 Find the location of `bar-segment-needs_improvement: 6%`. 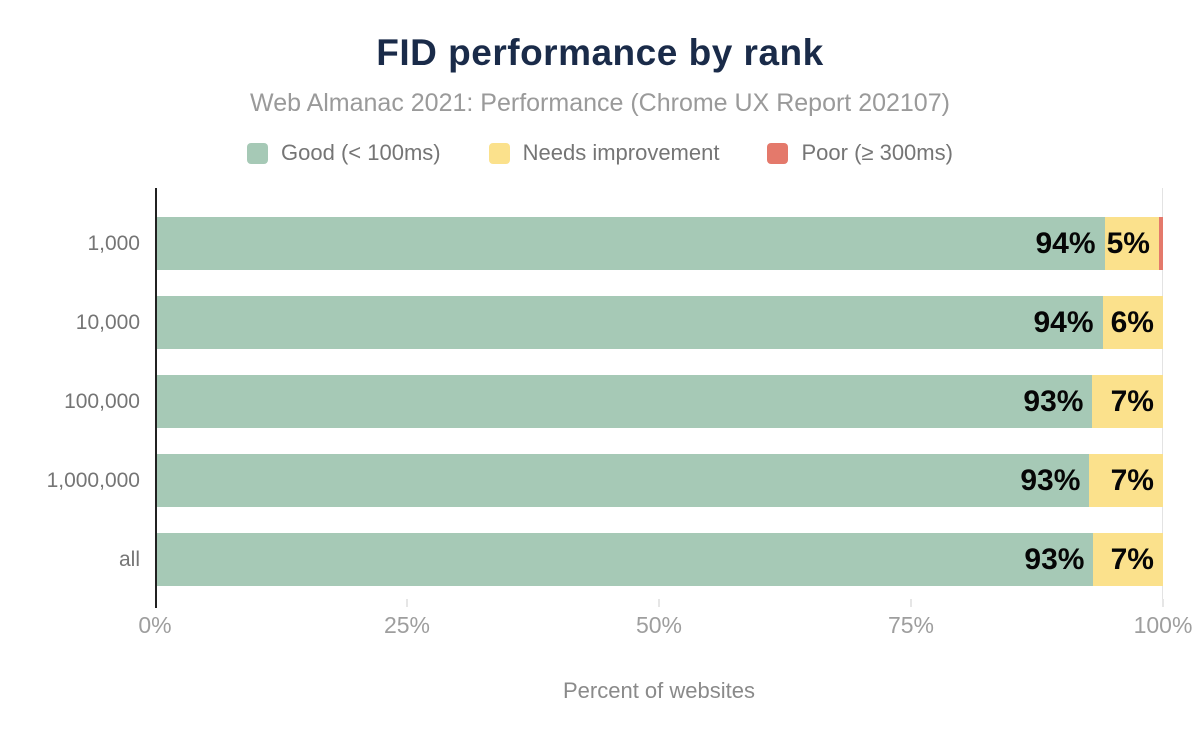

bar-segment-needs_improvement: 6% is located at coordinates (1132, 322).